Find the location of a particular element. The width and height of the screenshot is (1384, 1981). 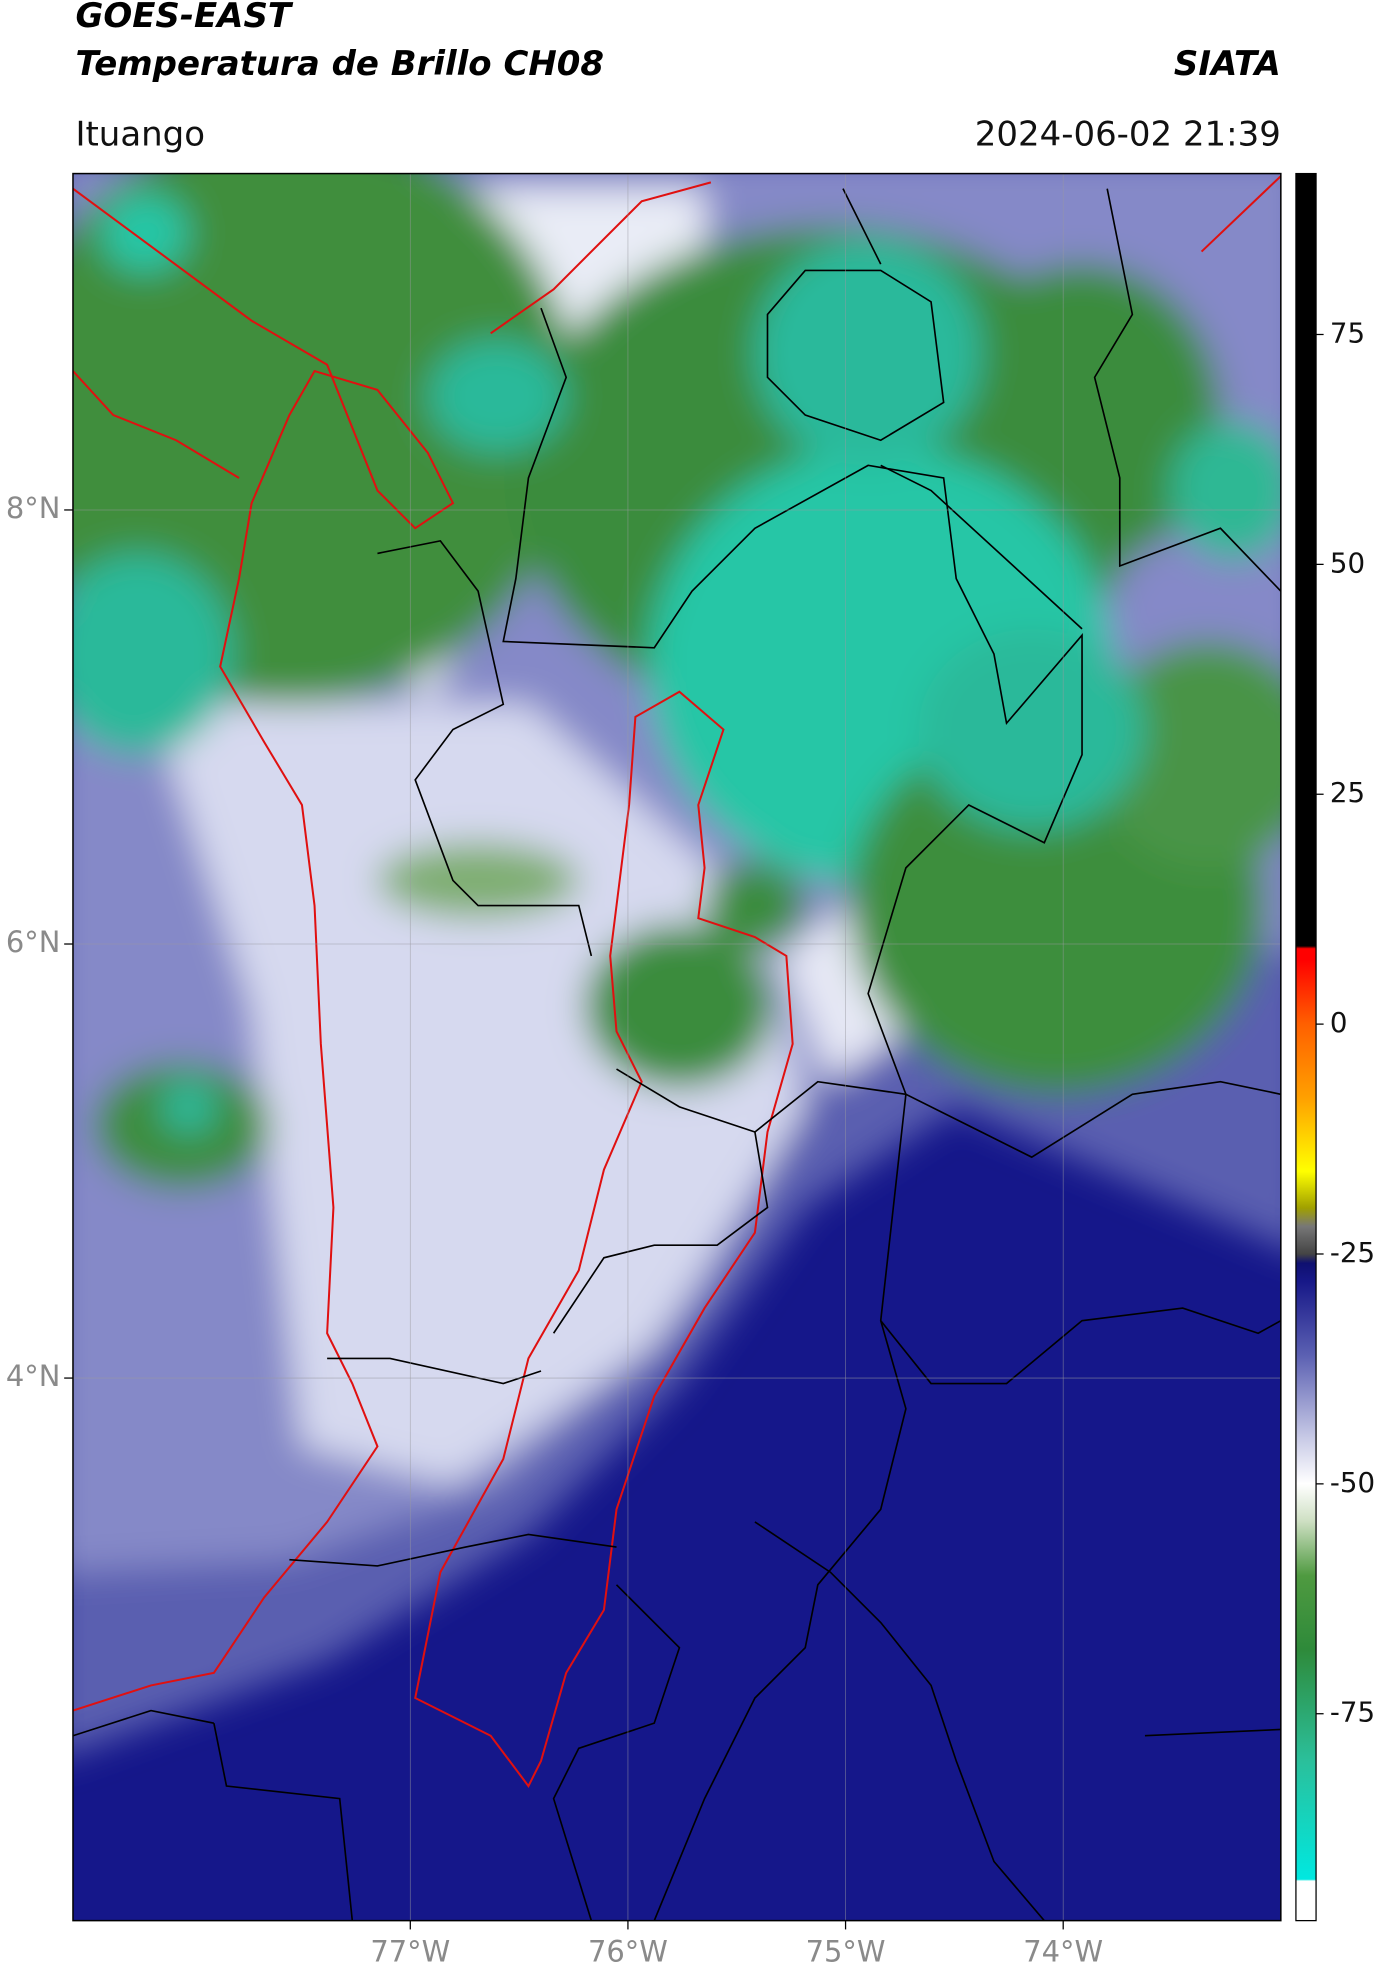

colorbar-tick-label: -25 is located at coordinates (1352, 1252).